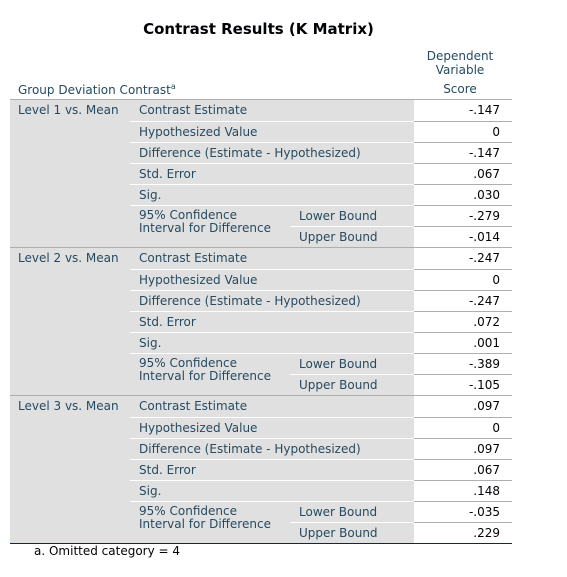 This screenshot has height=577, width=567. I want to click on statistic-value: .001, so click(463, 342).